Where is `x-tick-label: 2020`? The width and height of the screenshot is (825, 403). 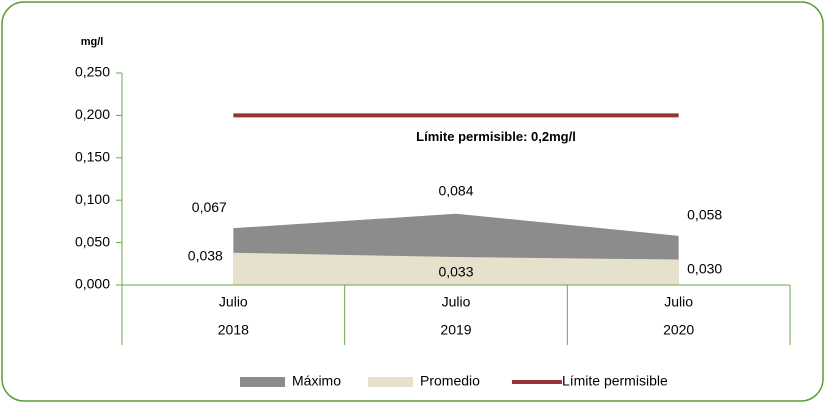
x-tick-label: 2020 is located at coordinates (678, 330).